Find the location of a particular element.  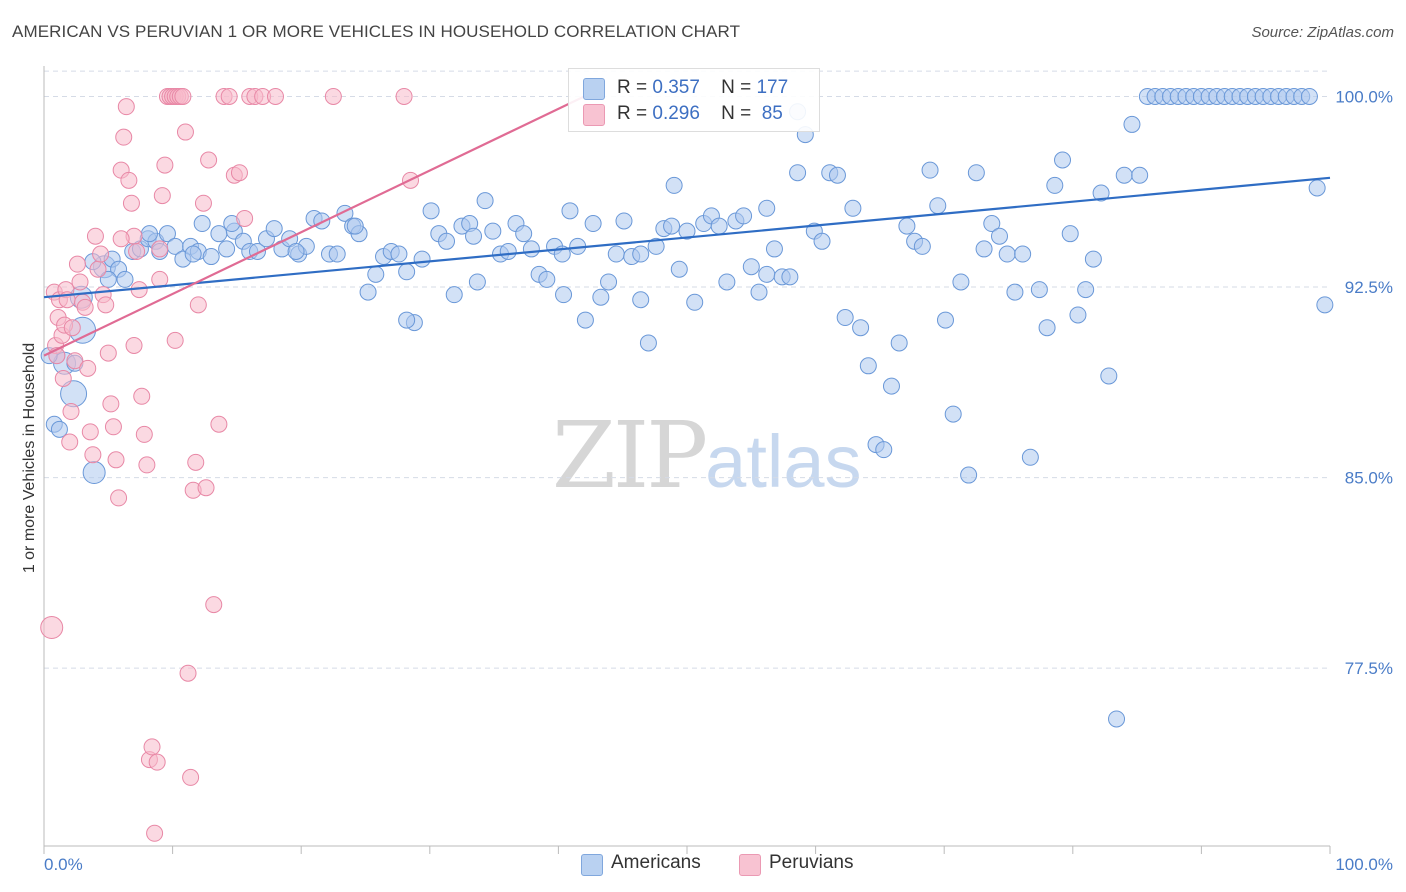

americans-n-label: N = is located at coordinates (736, 87).